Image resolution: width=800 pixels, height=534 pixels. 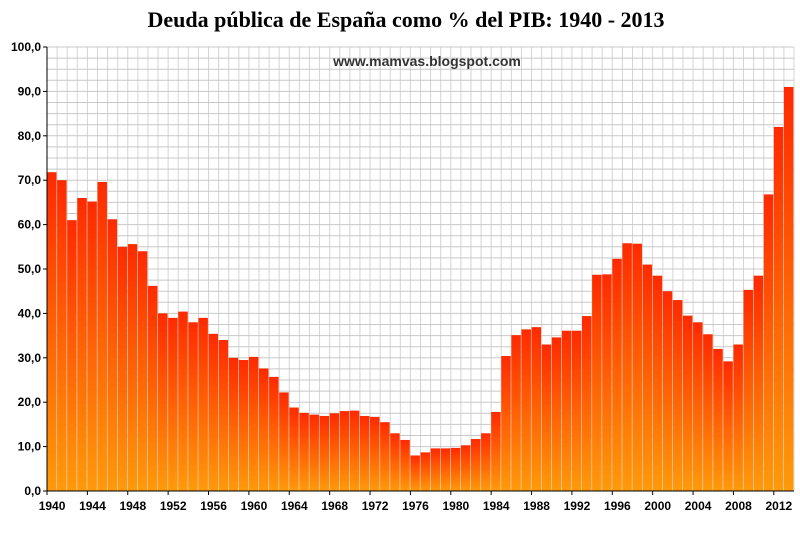 I want to click on bar-1994, so click(x=597, y=382).